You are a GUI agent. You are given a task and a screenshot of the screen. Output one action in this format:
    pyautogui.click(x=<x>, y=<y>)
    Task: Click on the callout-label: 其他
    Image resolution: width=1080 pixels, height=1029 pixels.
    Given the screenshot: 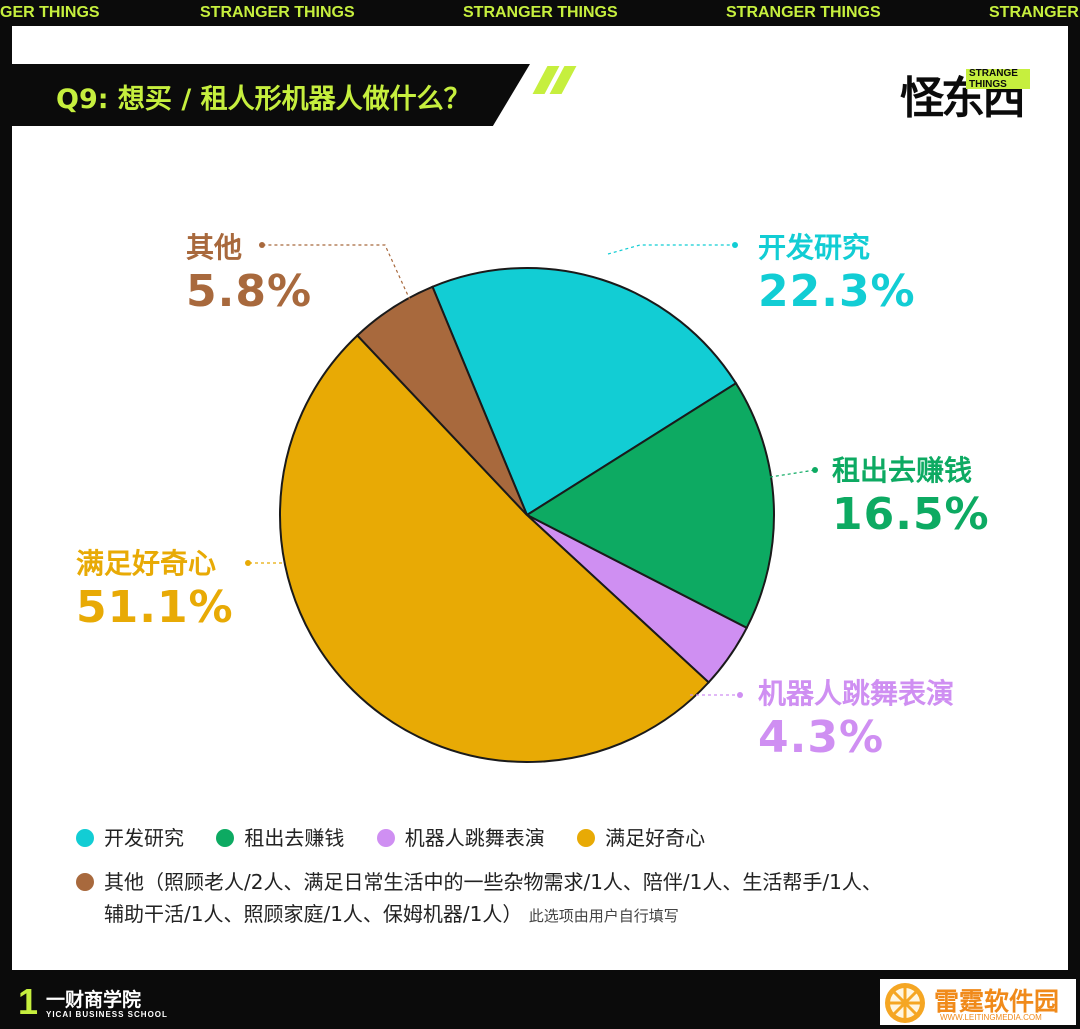 What is the action you would take?
    pyautogui.click(x=214, y=247)
    